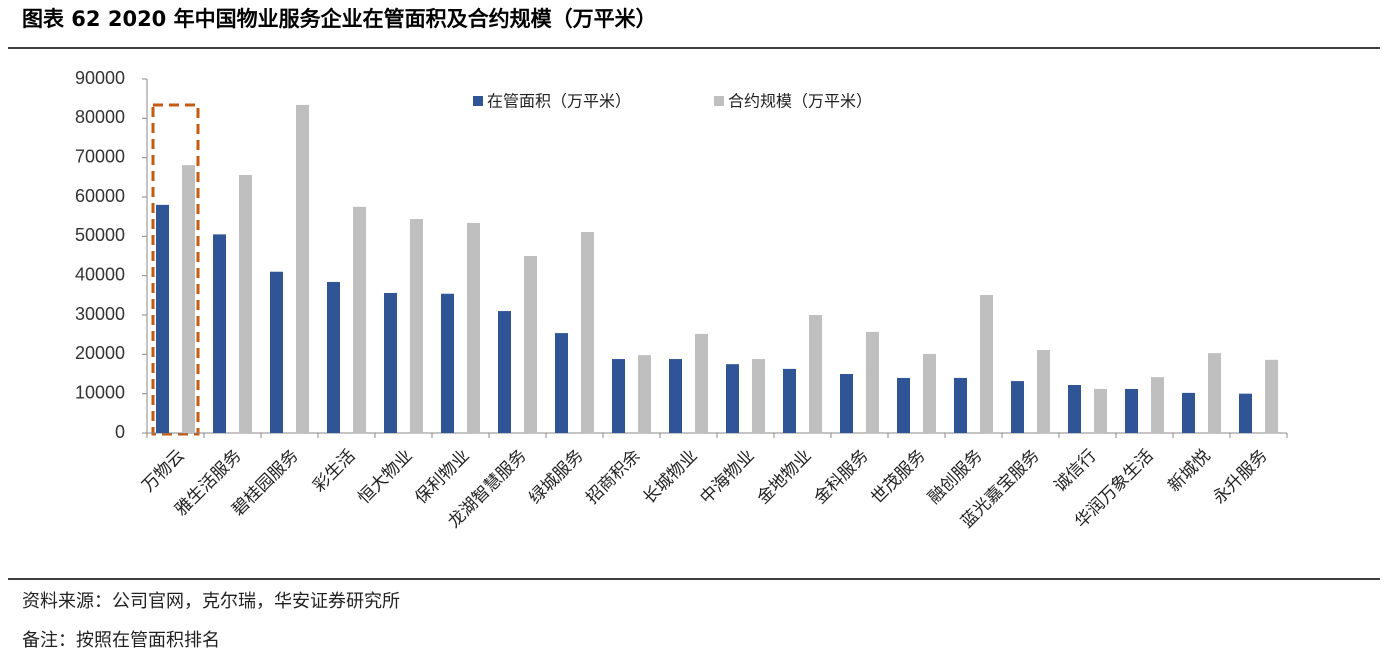 The image size is (1386, 662). What do you see at coordinates (613, 477) in the screenshot?
I see `x-tick-label: 招商积余` at bounding box center [613, 477].